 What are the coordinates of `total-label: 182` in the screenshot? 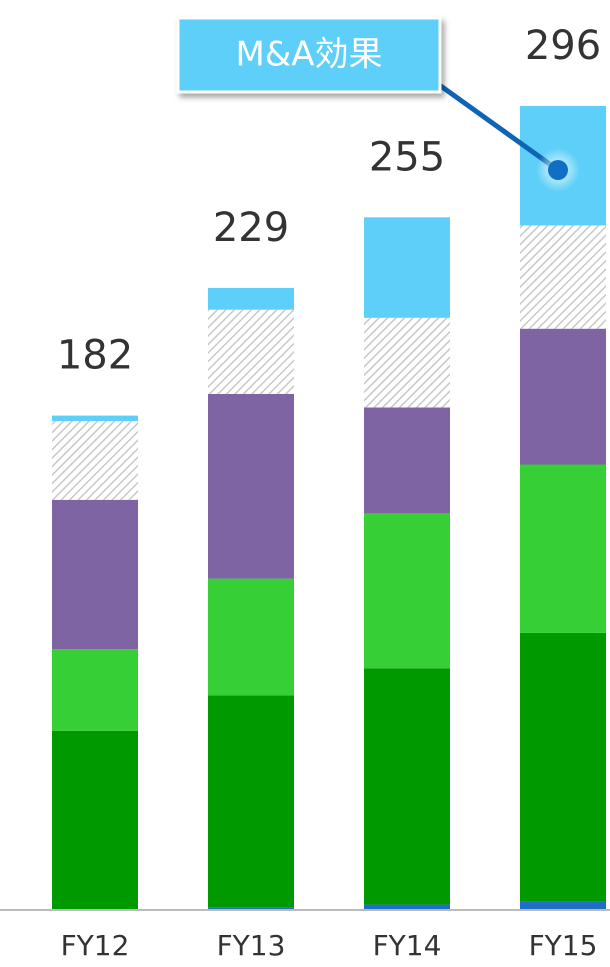 It's located at (95, 356).